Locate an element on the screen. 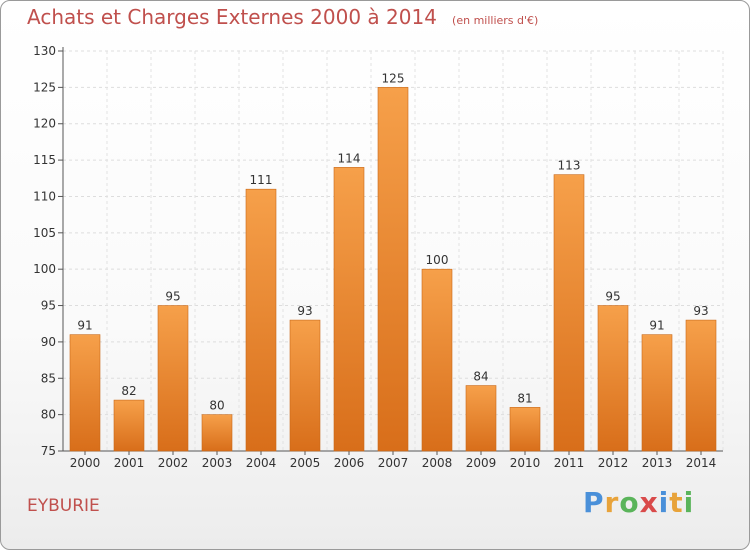  x-tick-label: 2000 is located at coordinates (85, 463).